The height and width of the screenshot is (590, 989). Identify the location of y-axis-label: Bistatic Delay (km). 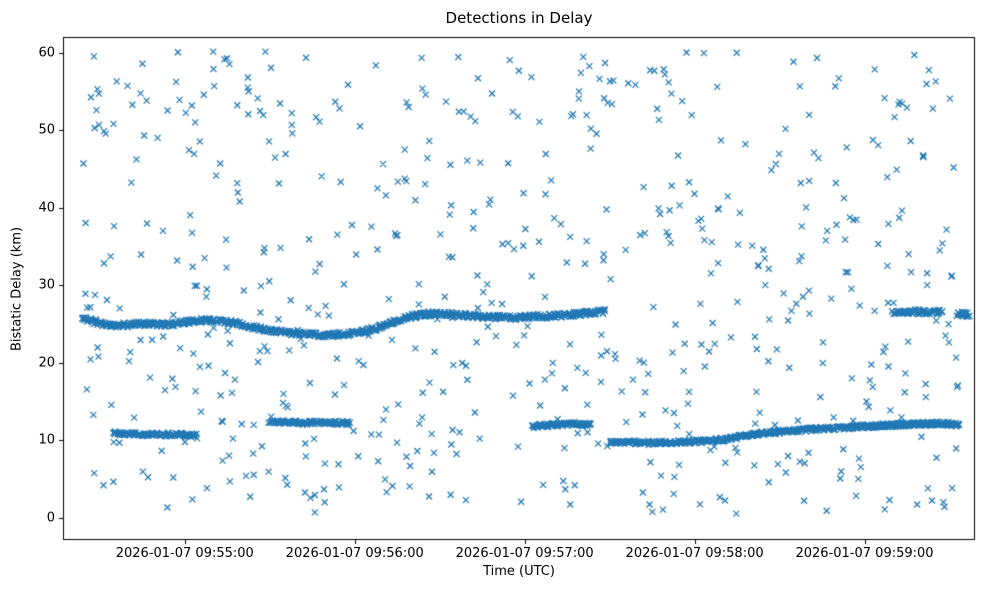
(17, 289).